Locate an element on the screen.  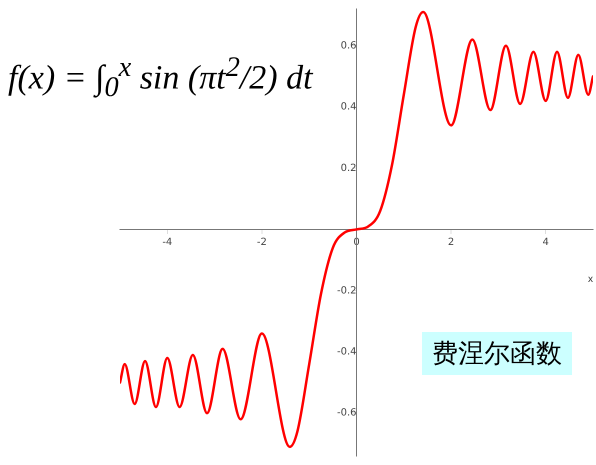
y-tick-label: -0.6 is located at coordinates (346, 413).